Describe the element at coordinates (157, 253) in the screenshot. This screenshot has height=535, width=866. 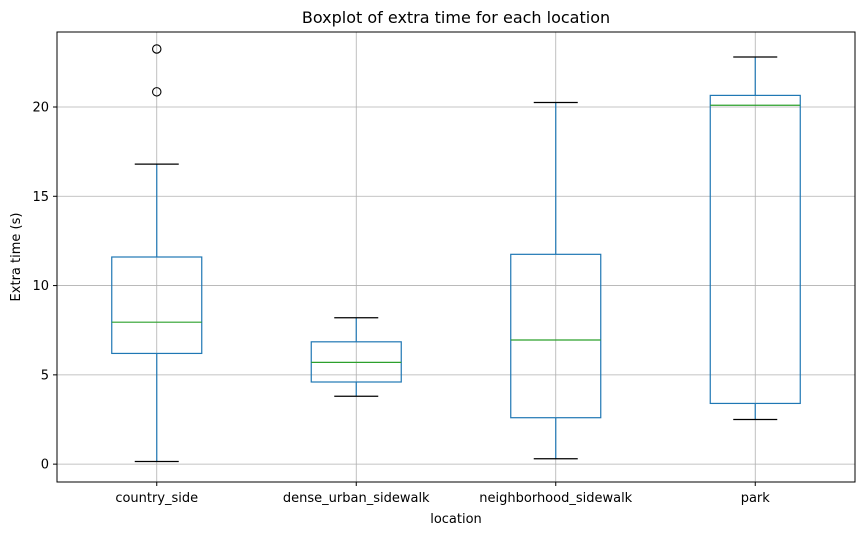
I see `box-group-country_side` at that location.